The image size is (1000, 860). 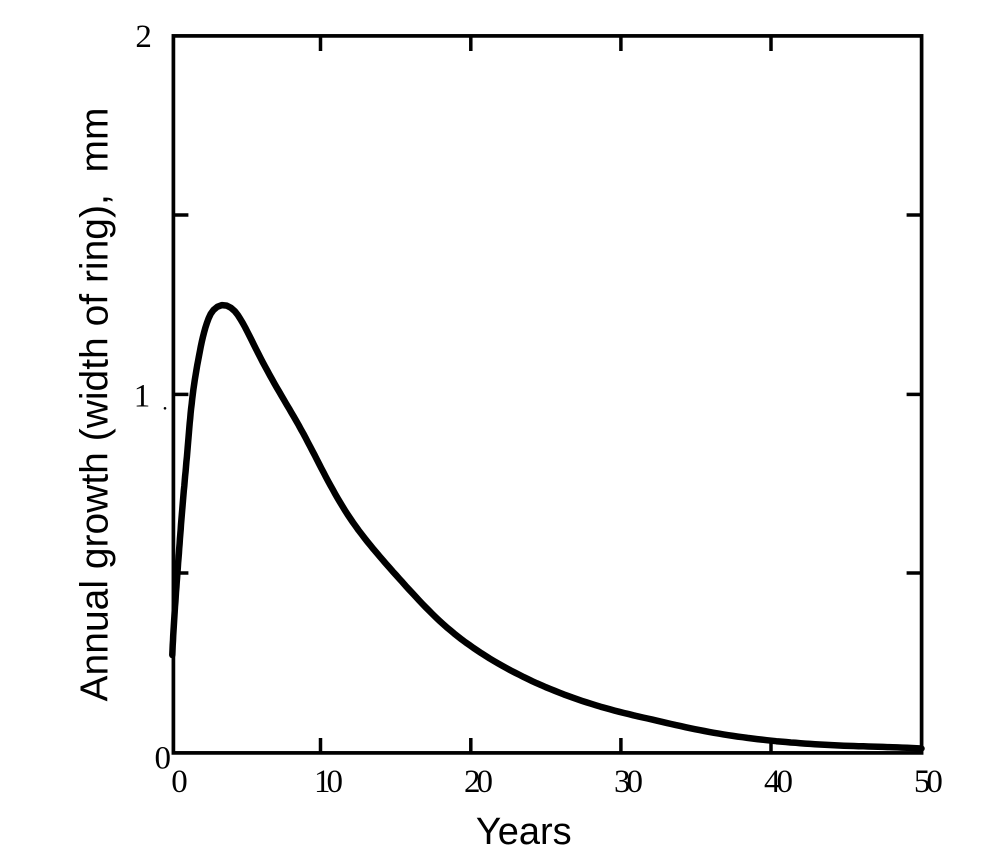 I want to click on svg-text: 30, so click(x=628, y=782).